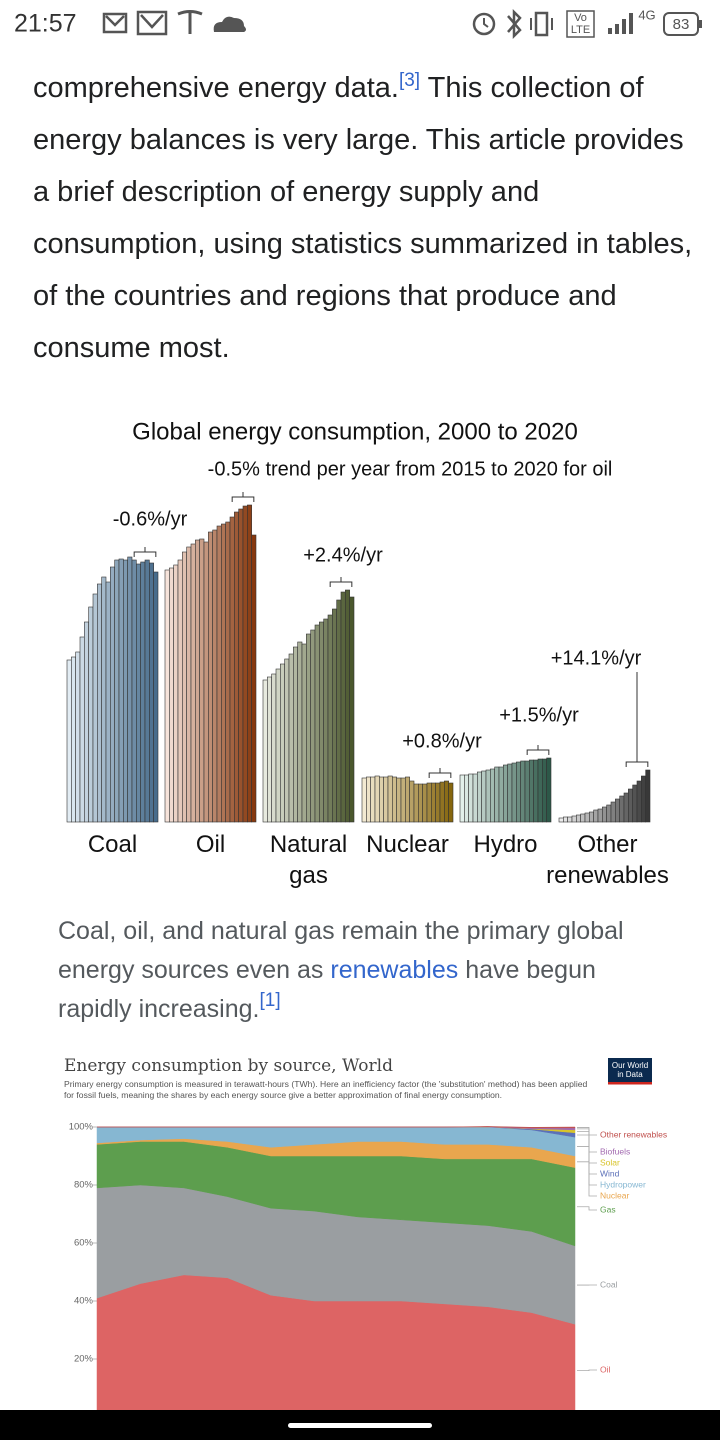 The image size is (720, 1440). Describe the element at coordinates (210, 844) in the screenshot. I see `category-label: Oil` at that location.